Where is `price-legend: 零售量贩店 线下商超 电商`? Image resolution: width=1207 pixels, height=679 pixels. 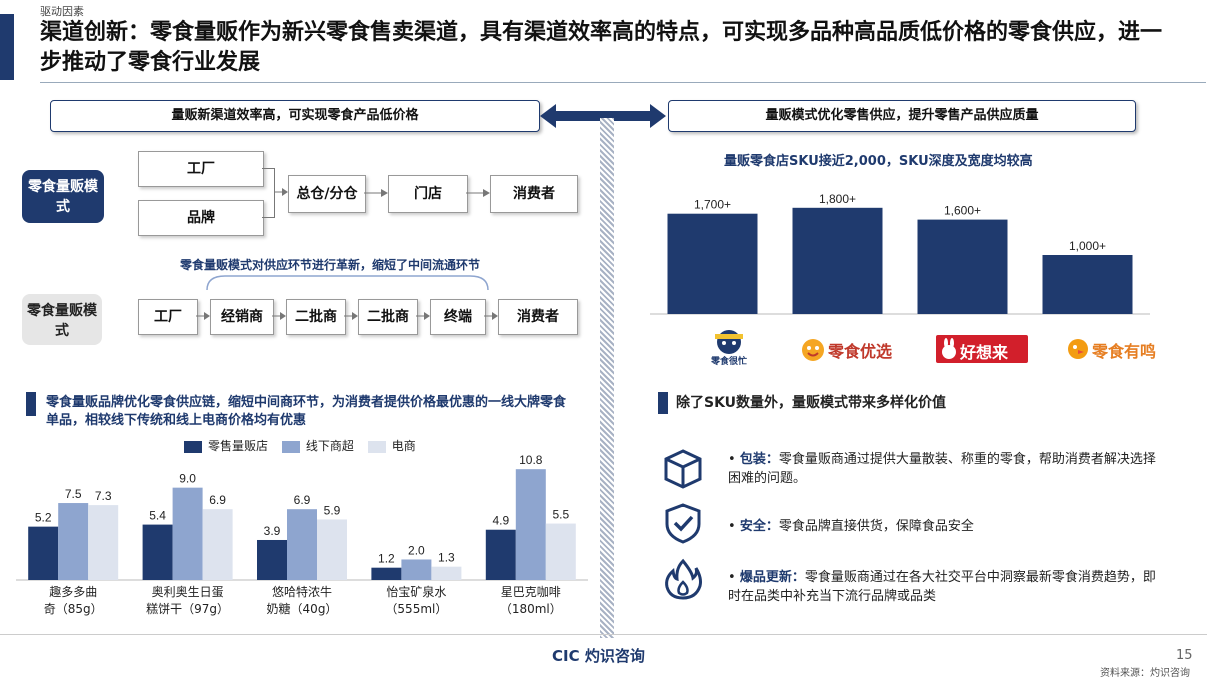 price-legend: 零售量贩店 线下商超 电商 is located at coordinates (300, 445).